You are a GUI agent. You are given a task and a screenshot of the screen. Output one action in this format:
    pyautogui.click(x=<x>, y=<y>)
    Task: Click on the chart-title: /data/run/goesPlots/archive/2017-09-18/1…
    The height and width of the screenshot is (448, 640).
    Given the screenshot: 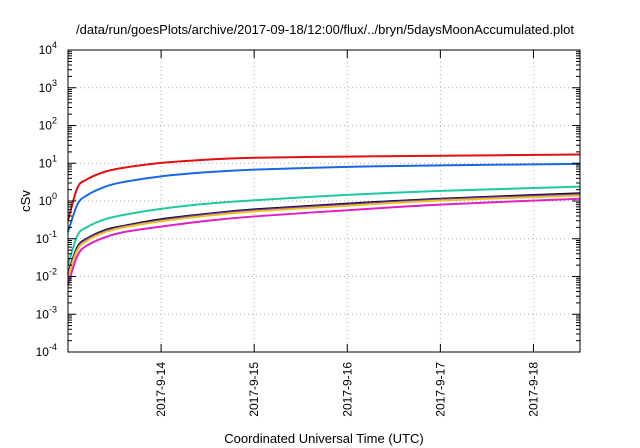 What is the action you would take?
    pyautogui.click(x=325, y=29)
    